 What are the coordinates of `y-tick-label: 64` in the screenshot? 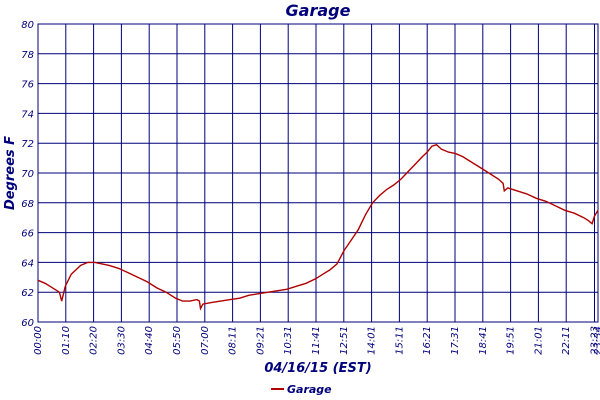 It's located at (27, 263).